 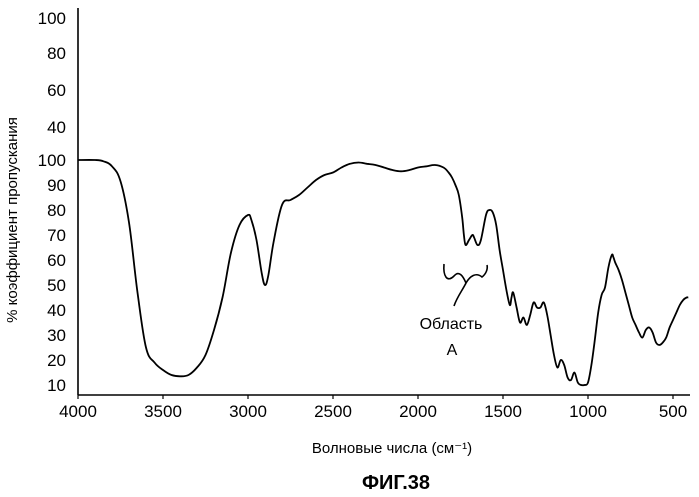 What do you see at coordinates (56, 235) in the screenshot?
I see `y-tick-label: 70` at bounding box center [56, 235].